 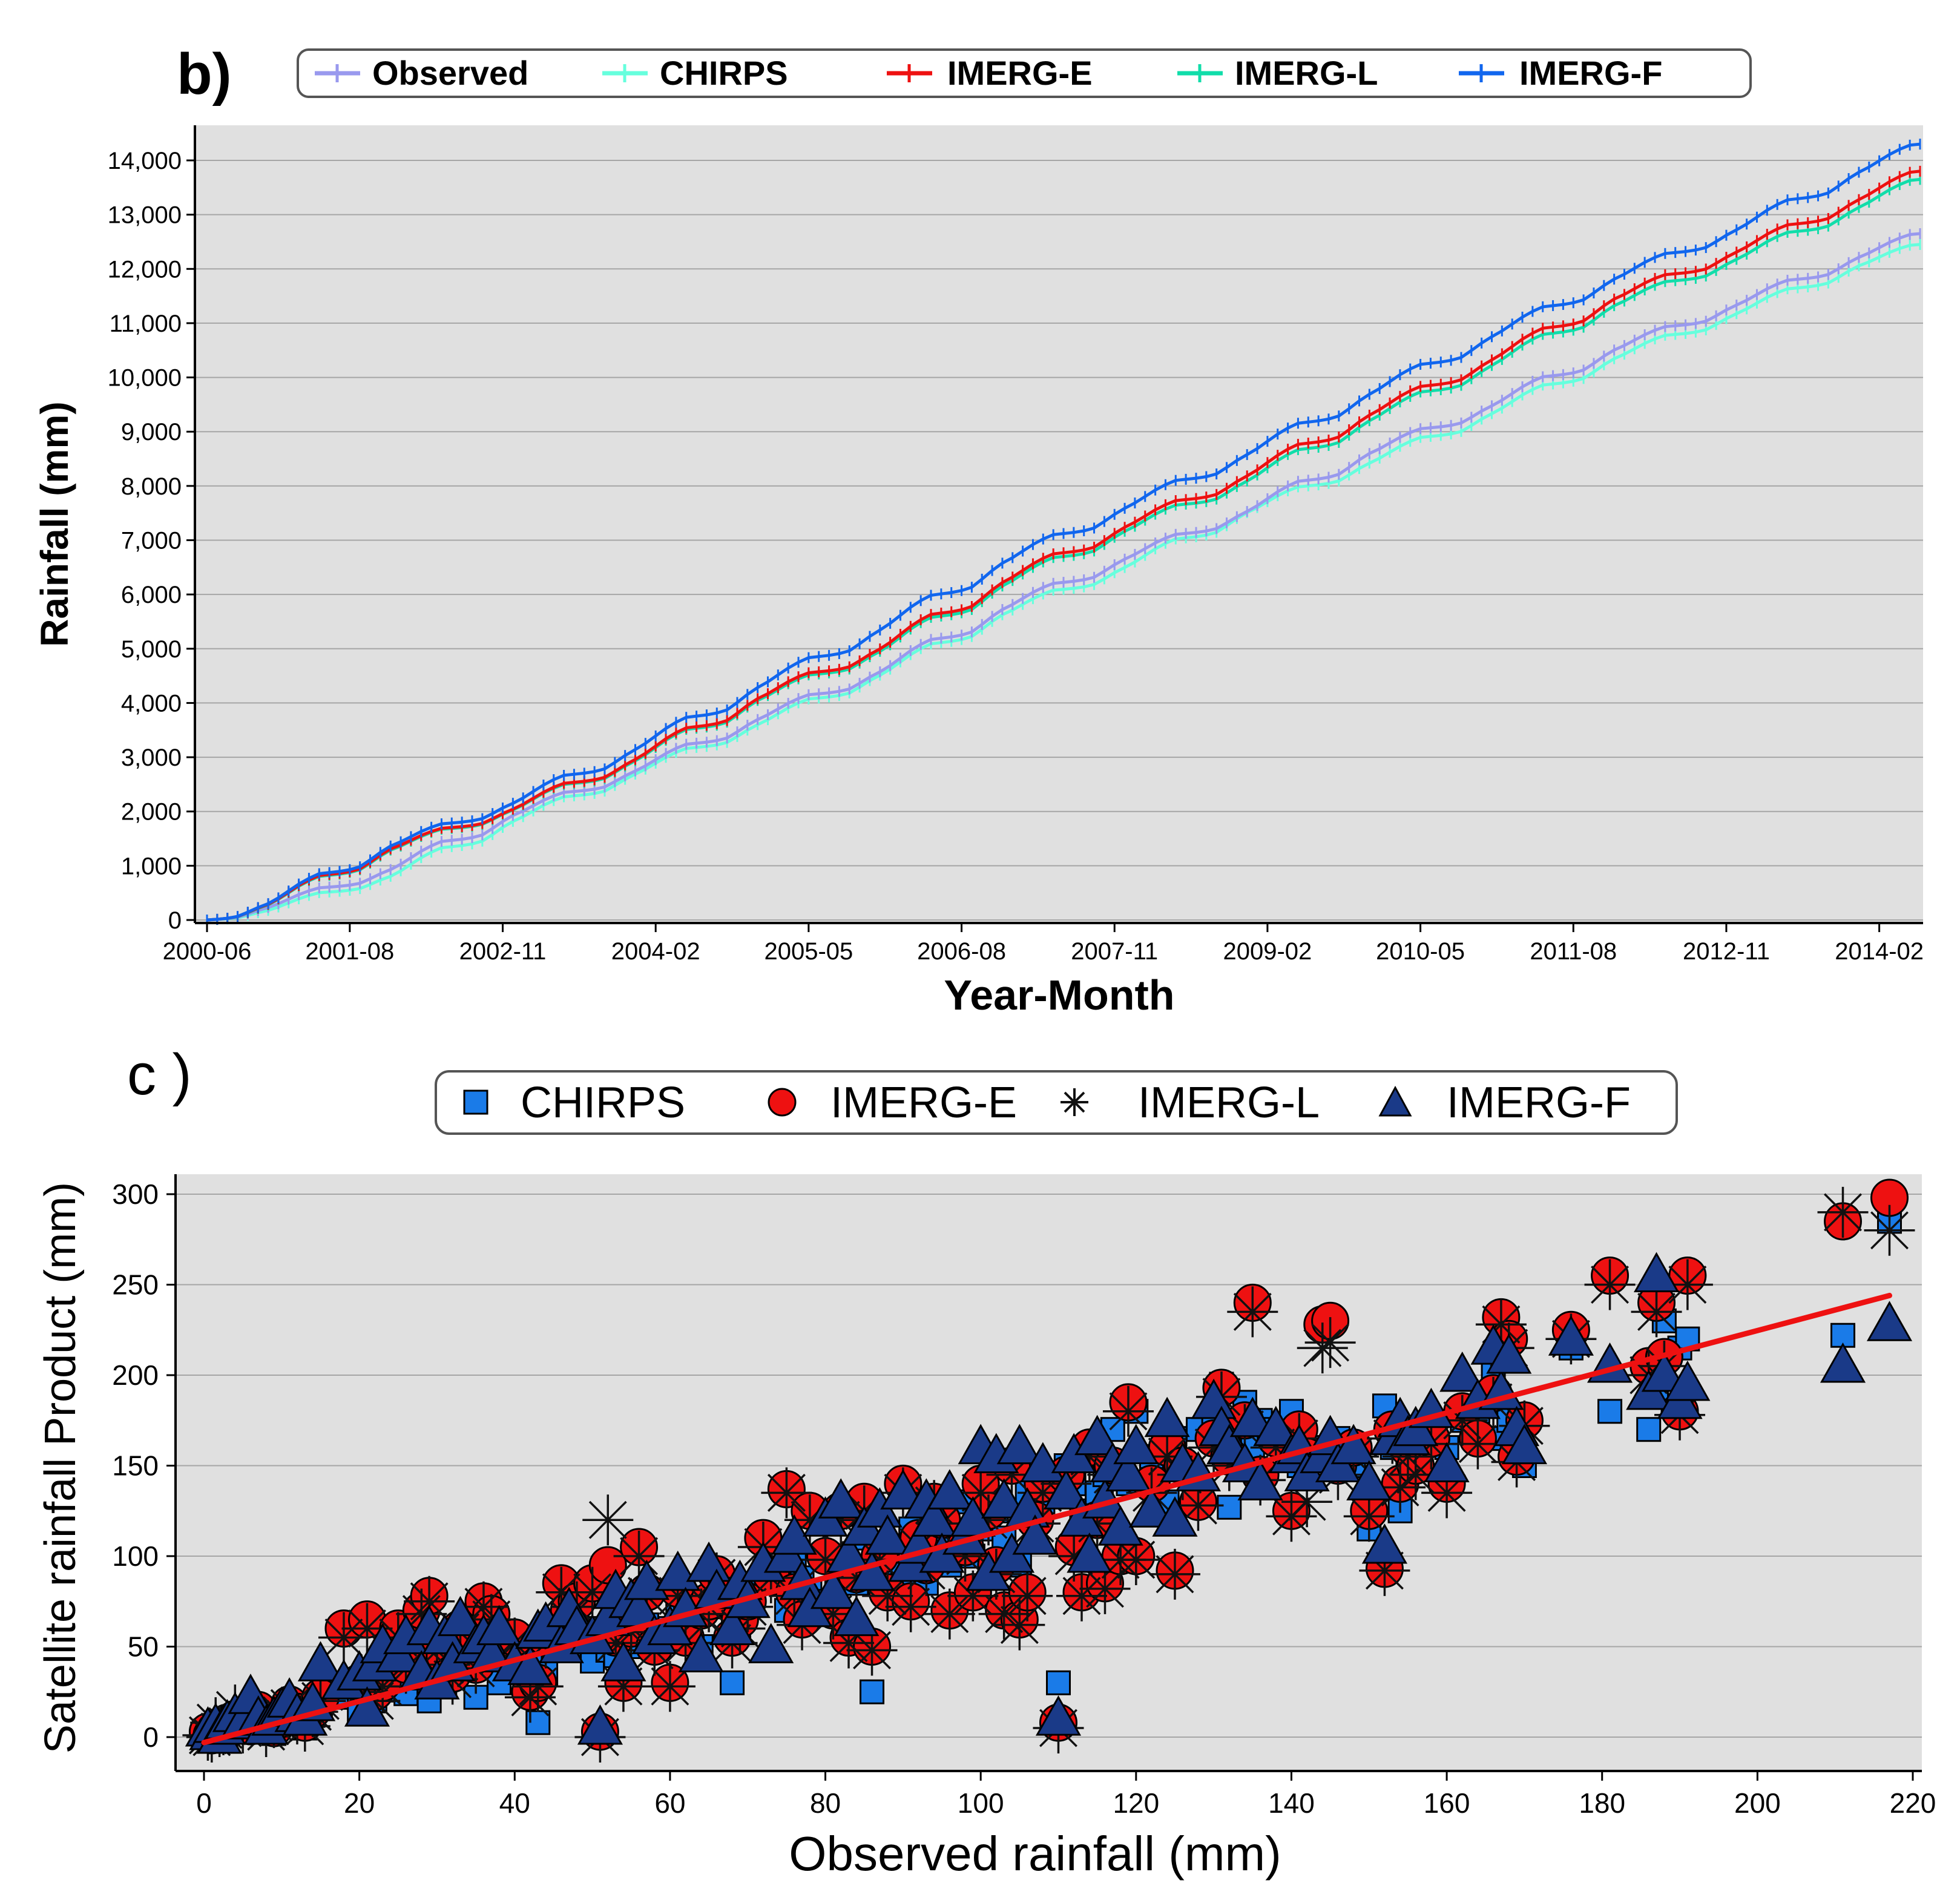 I want to click on panel-b-legend: Observed CHIRPS IMERG-E IMERG-L IMERG-F, so click(x=1024, y=73).